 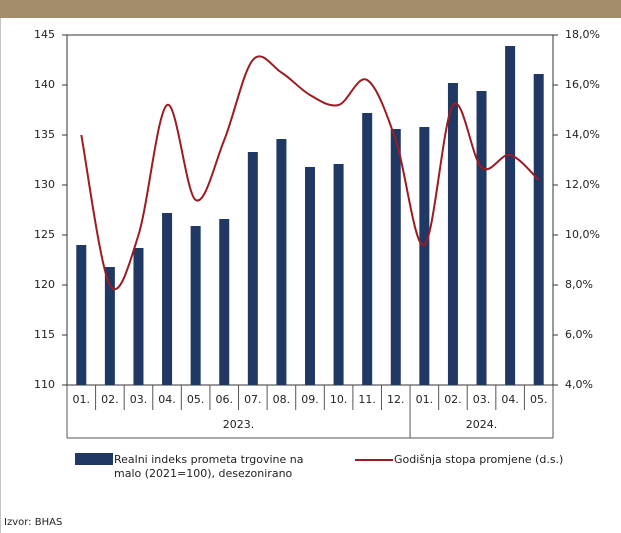 I want to click on y-tick-label: 140, so click(x=44, y=84).